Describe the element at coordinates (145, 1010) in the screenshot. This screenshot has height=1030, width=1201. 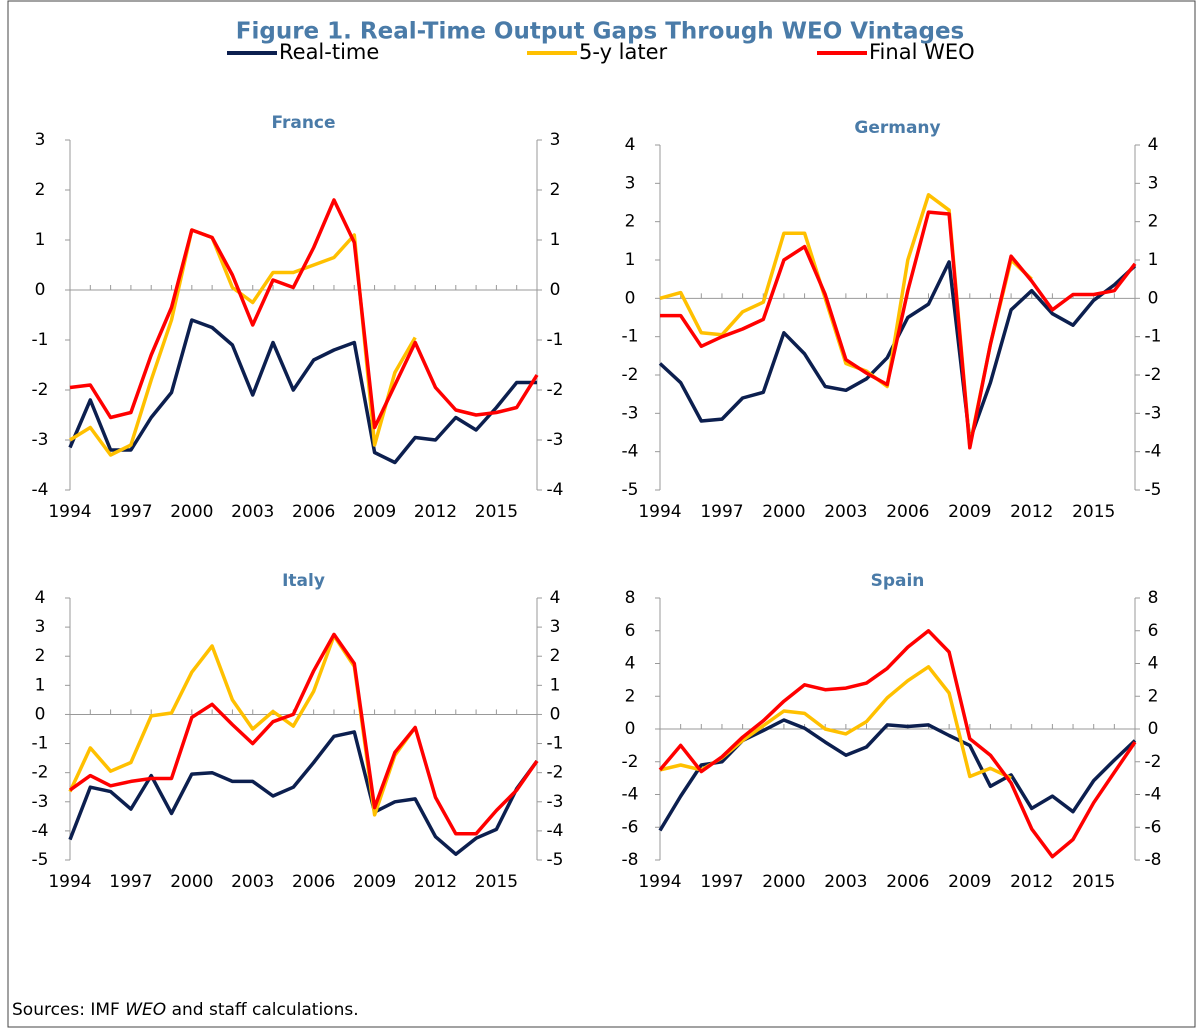
I see `source-part: WEO` at that location.